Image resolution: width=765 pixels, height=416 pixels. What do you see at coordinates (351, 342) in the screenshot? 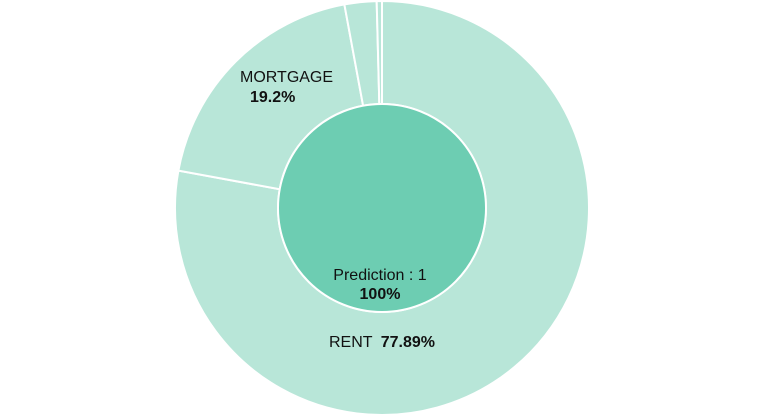
I see `slice-label-rent: RENT` at bounding box center [351, 342].